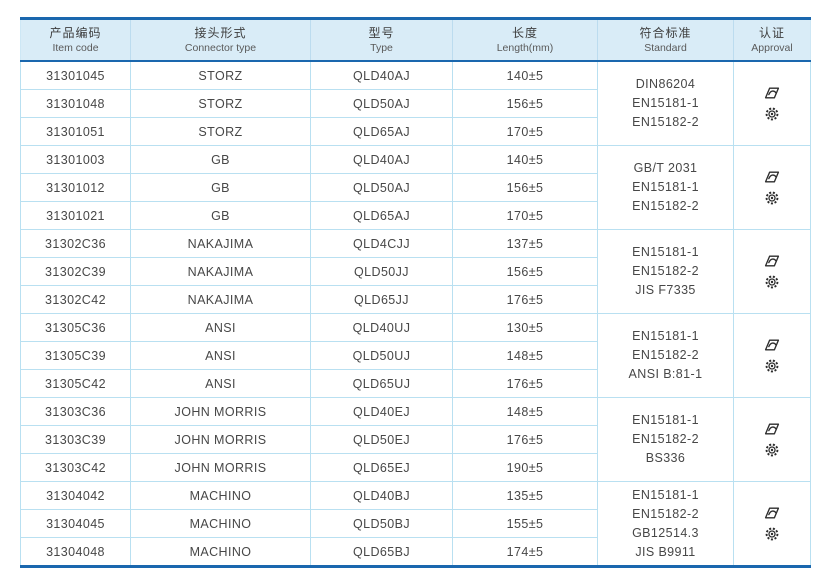  What do you see at coordinates (665, 532) in the screenshot?
I see `standard-line: GB12514.3` at bounding box center [665, 532].